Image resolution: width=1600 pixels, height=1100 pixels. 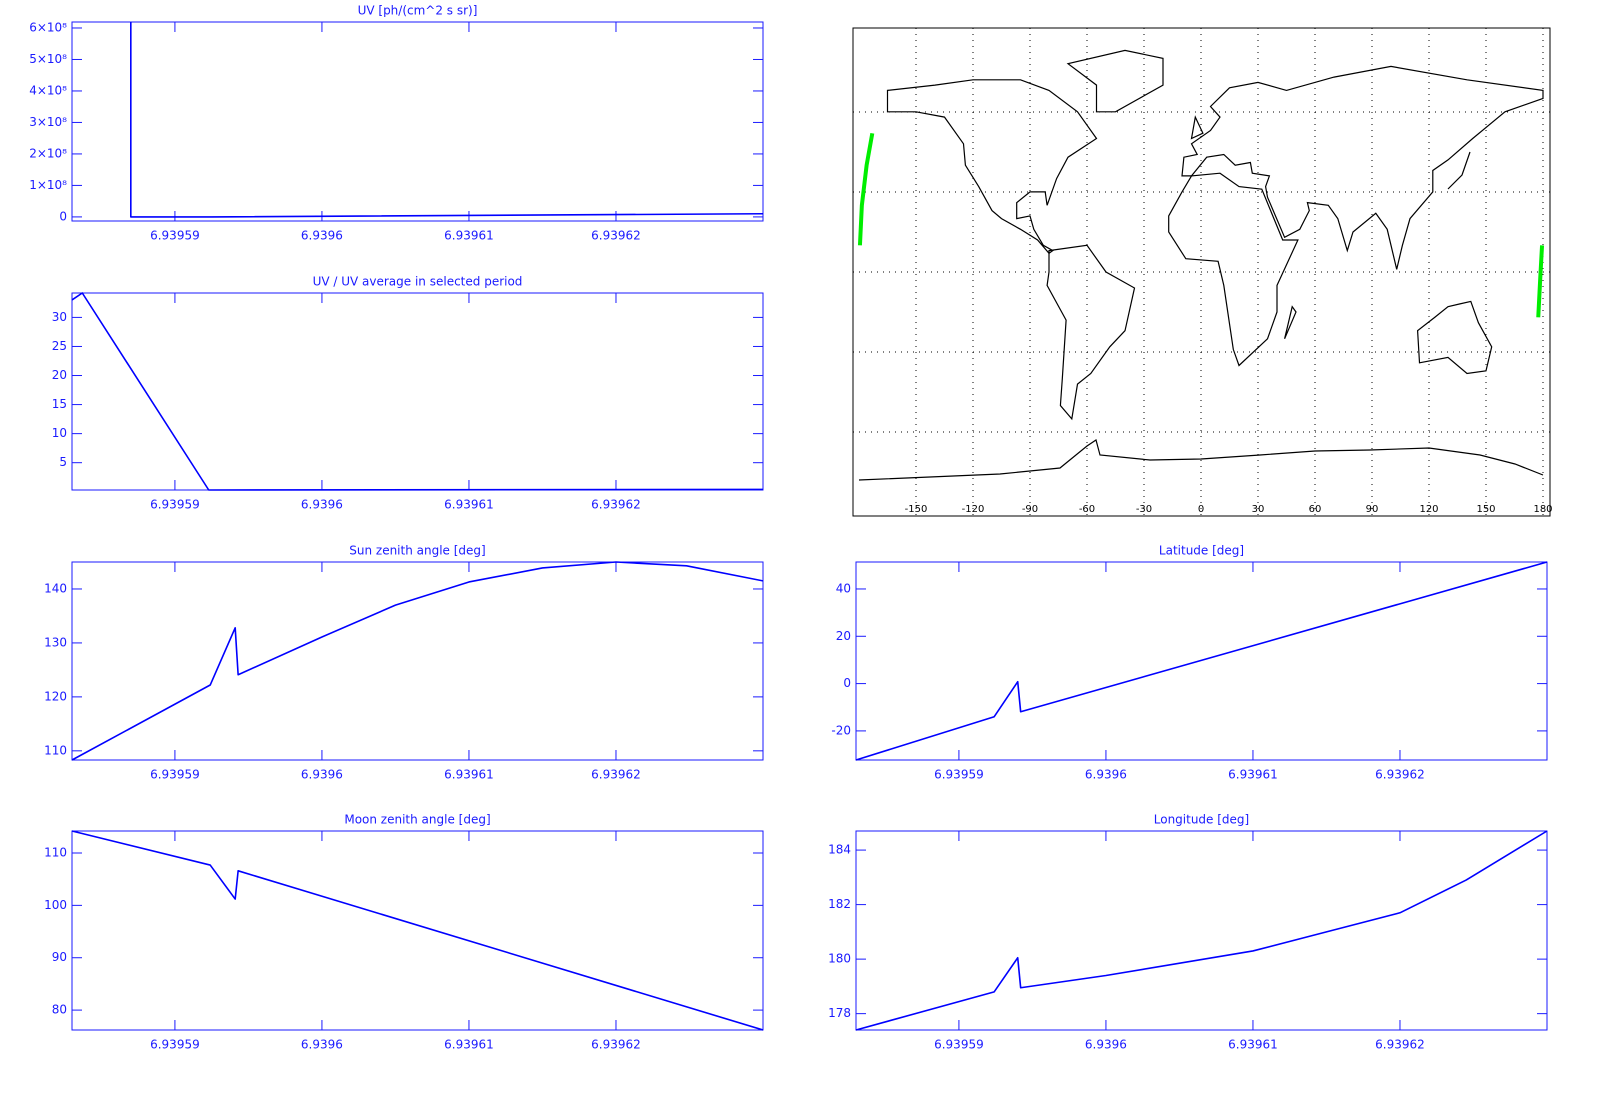 What do you see at coordinates (59, 957) in the screenshot?
I see `y-tick-label: 90` at bounding box center [59, 957].